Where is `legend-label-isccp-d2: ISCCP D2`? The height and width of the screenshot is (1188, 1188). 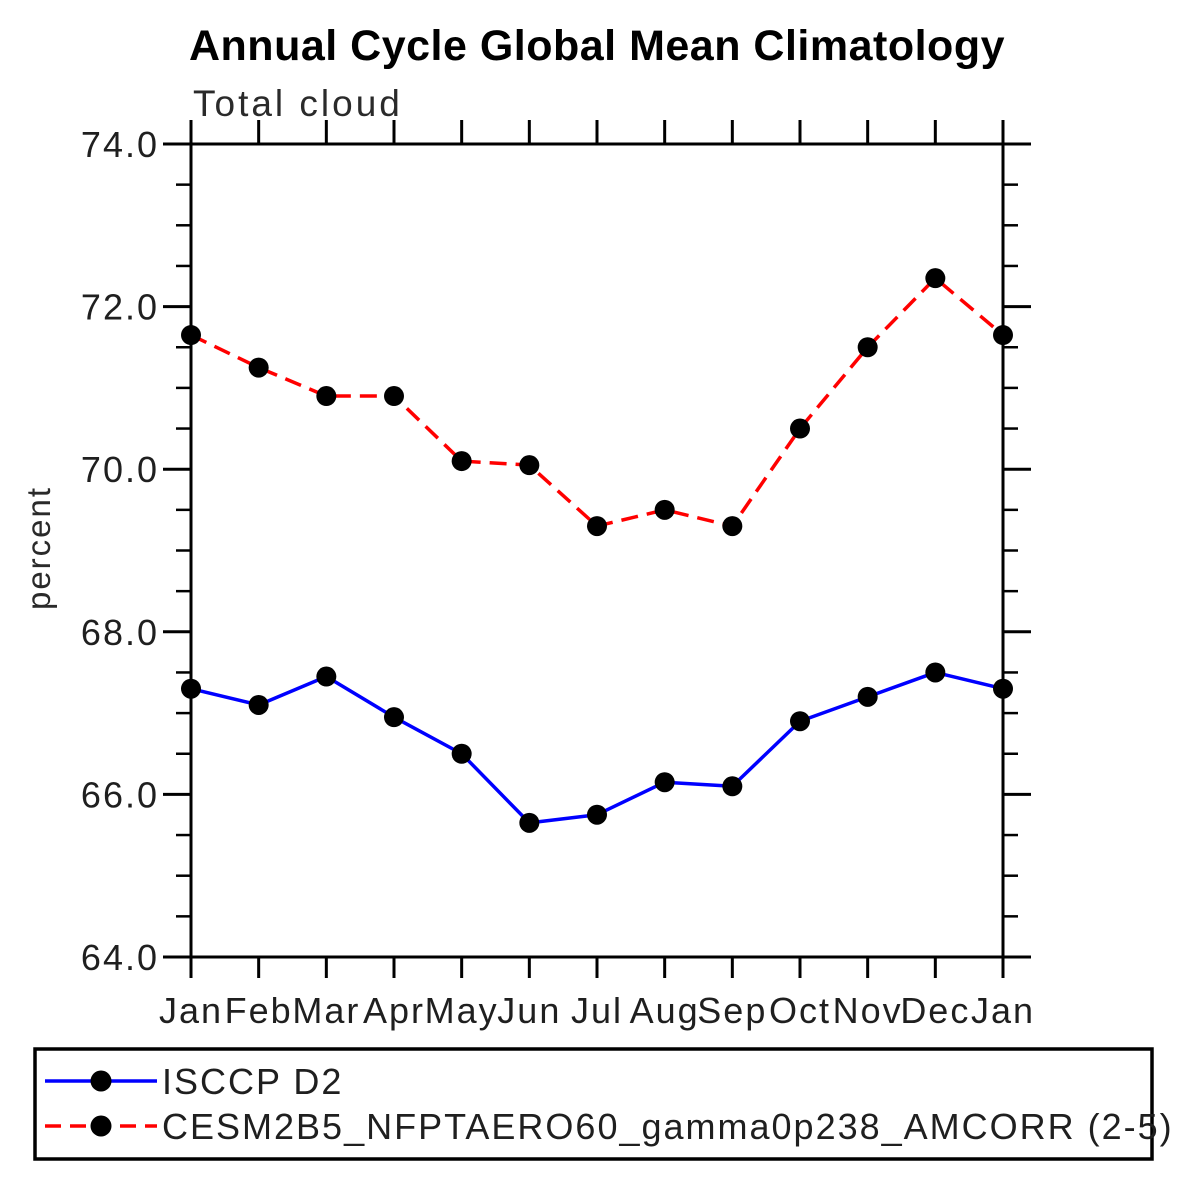 legend-label-isccp-d2: ISCCP D2 is located at coordinates (252, 1081).